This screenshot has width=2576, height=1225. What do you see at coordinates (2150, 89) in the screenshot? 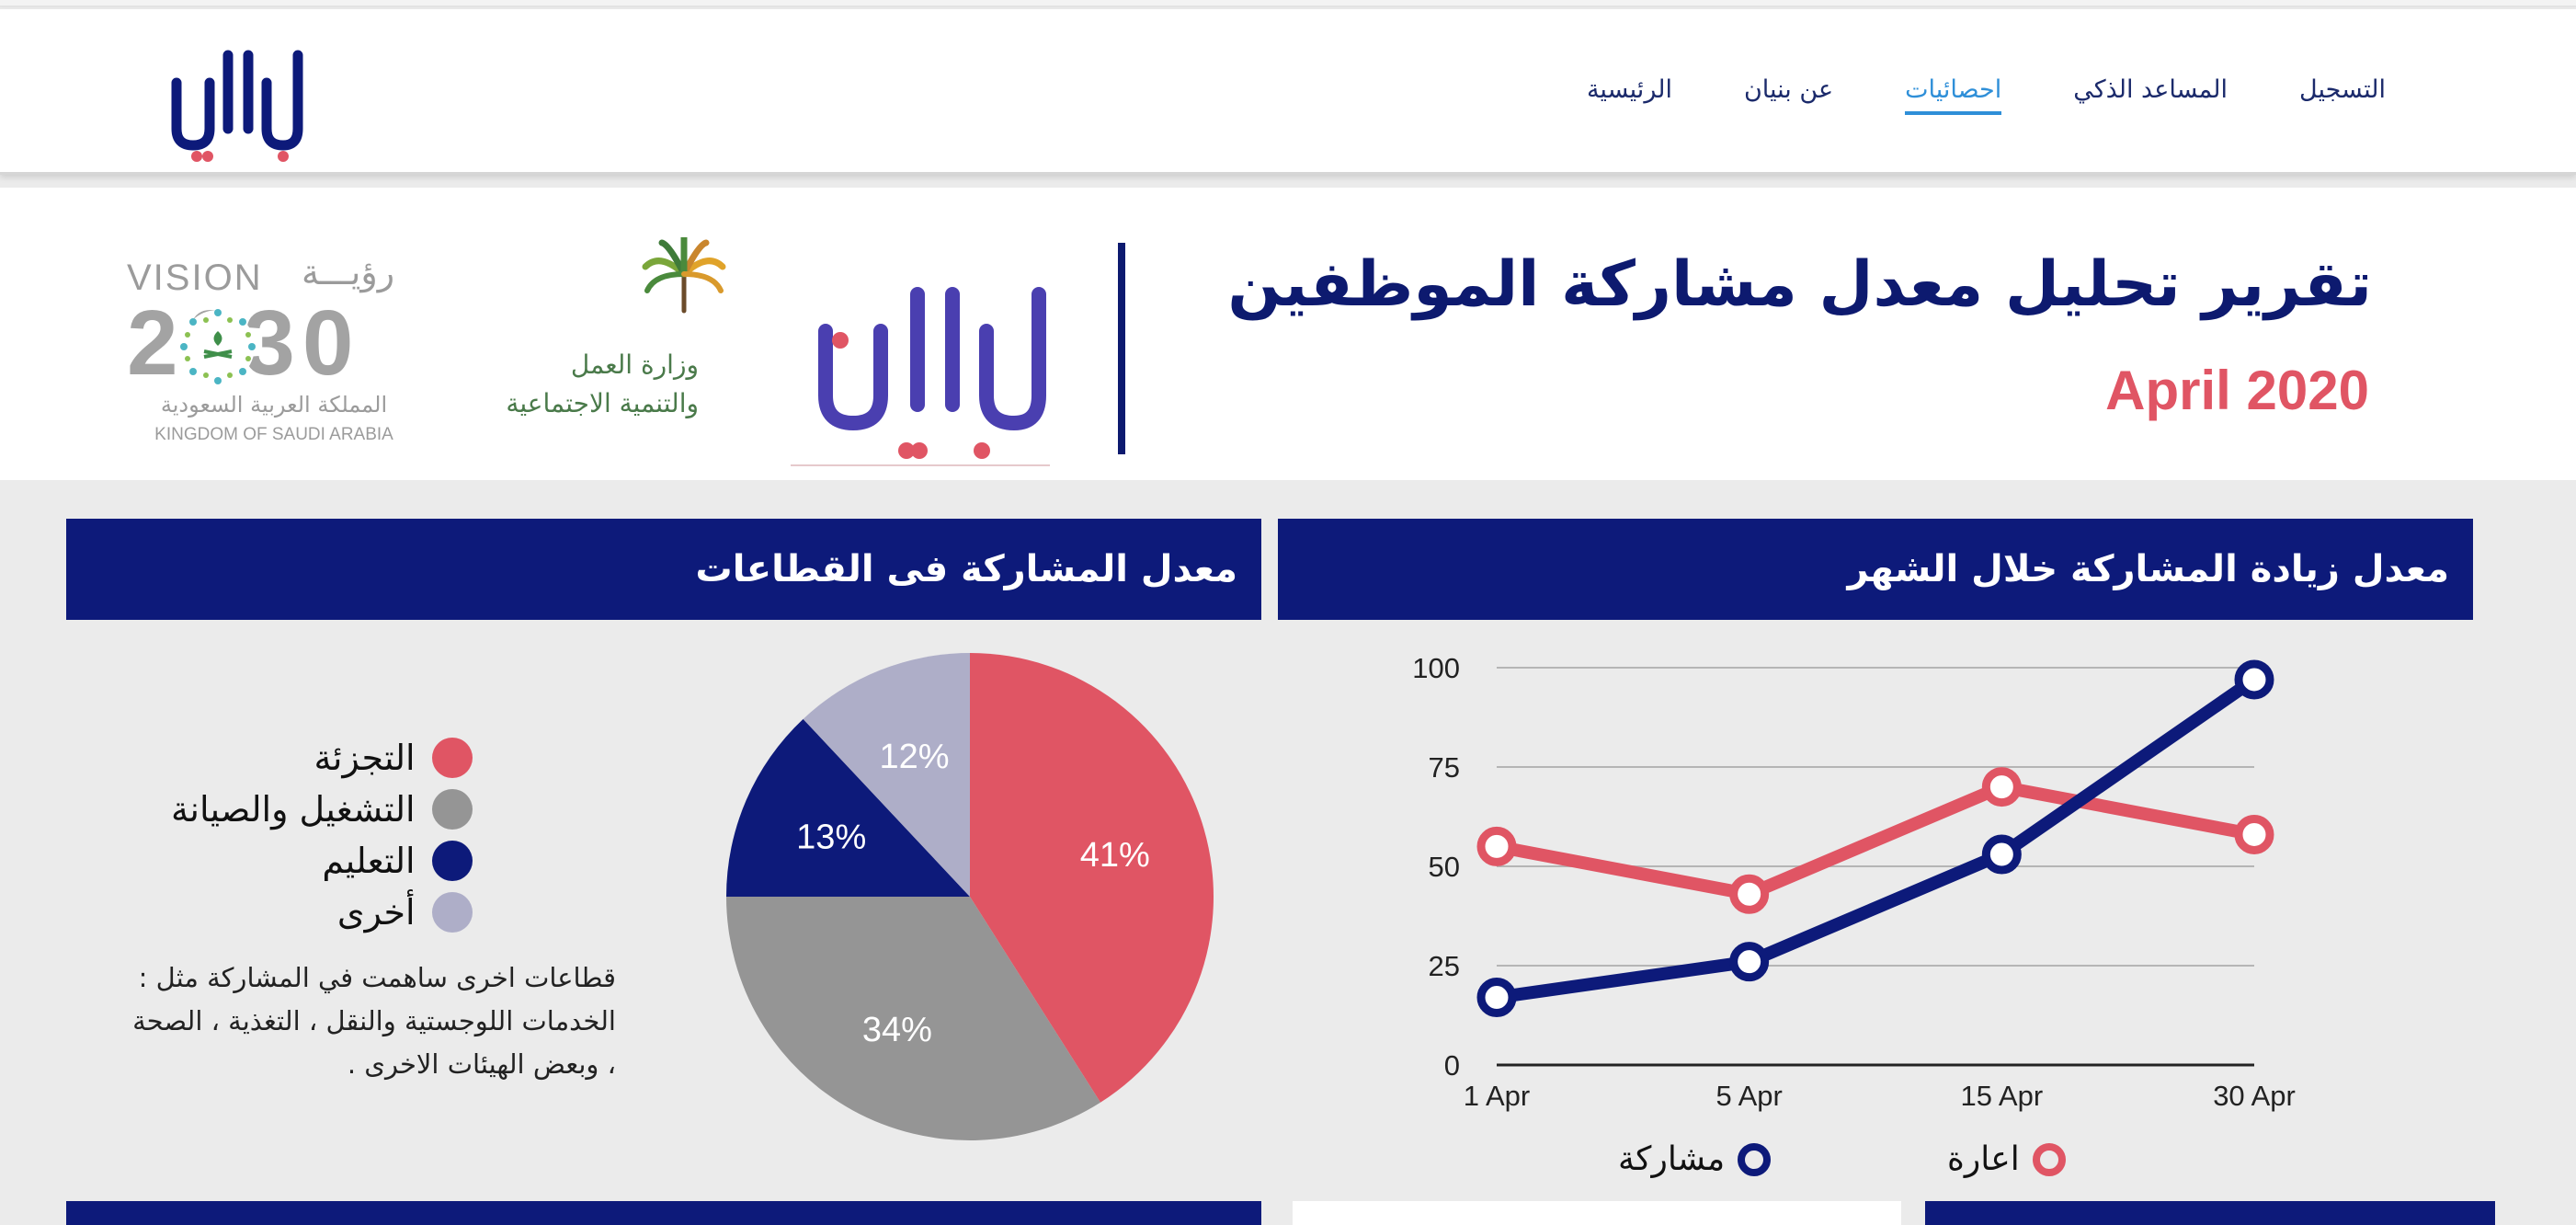
I see `nav-smart-assistant: المساعد الذكي` at bounding box center [2150, 89].